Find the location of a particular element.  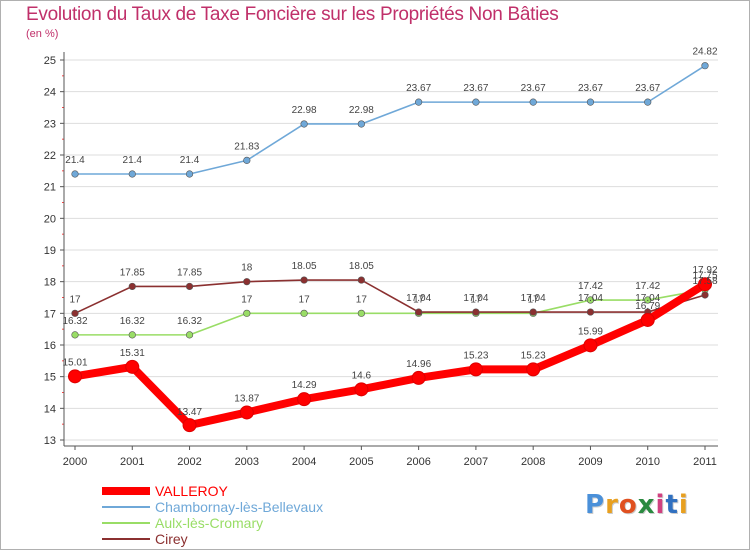

y-tick-label: 15 is located at coordinates (50, 378).